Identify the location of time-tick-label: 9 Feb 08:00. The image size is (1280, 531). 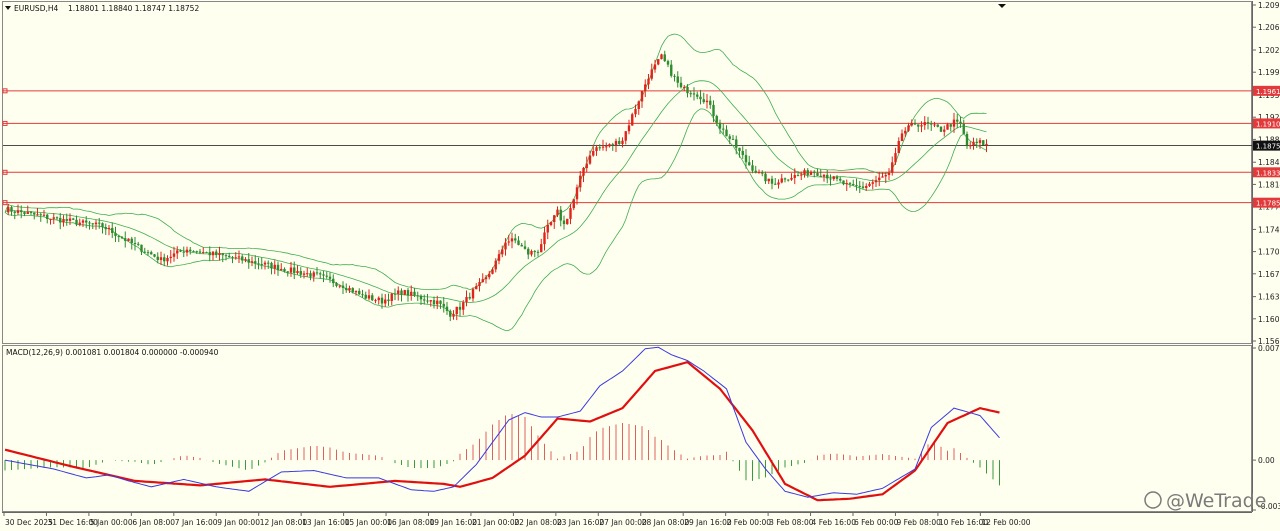
(918, 522).